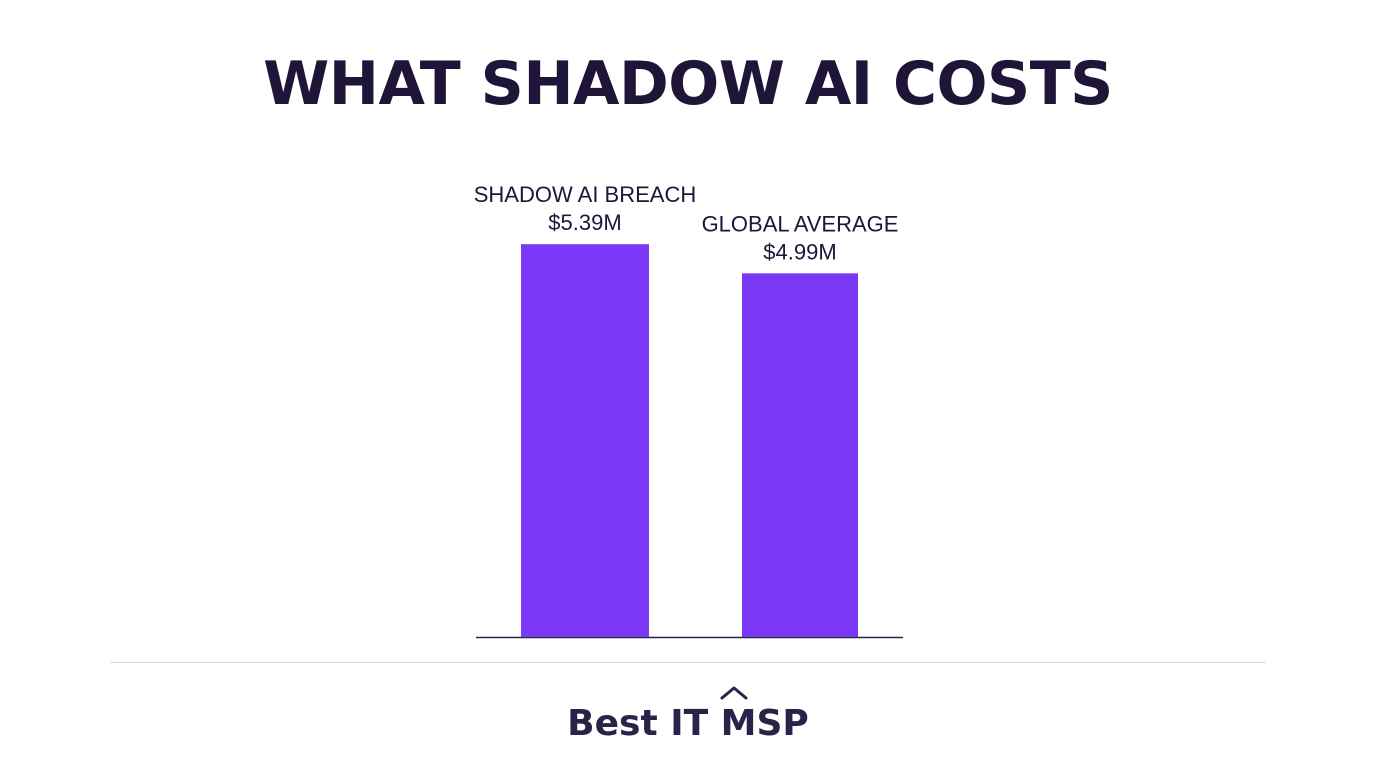 This screenshot has width=1376, height=764. What do you see at coordinates (734, 693) in the screenshot?
I see `chevron-up-icon` at bounding box center [734, 693].